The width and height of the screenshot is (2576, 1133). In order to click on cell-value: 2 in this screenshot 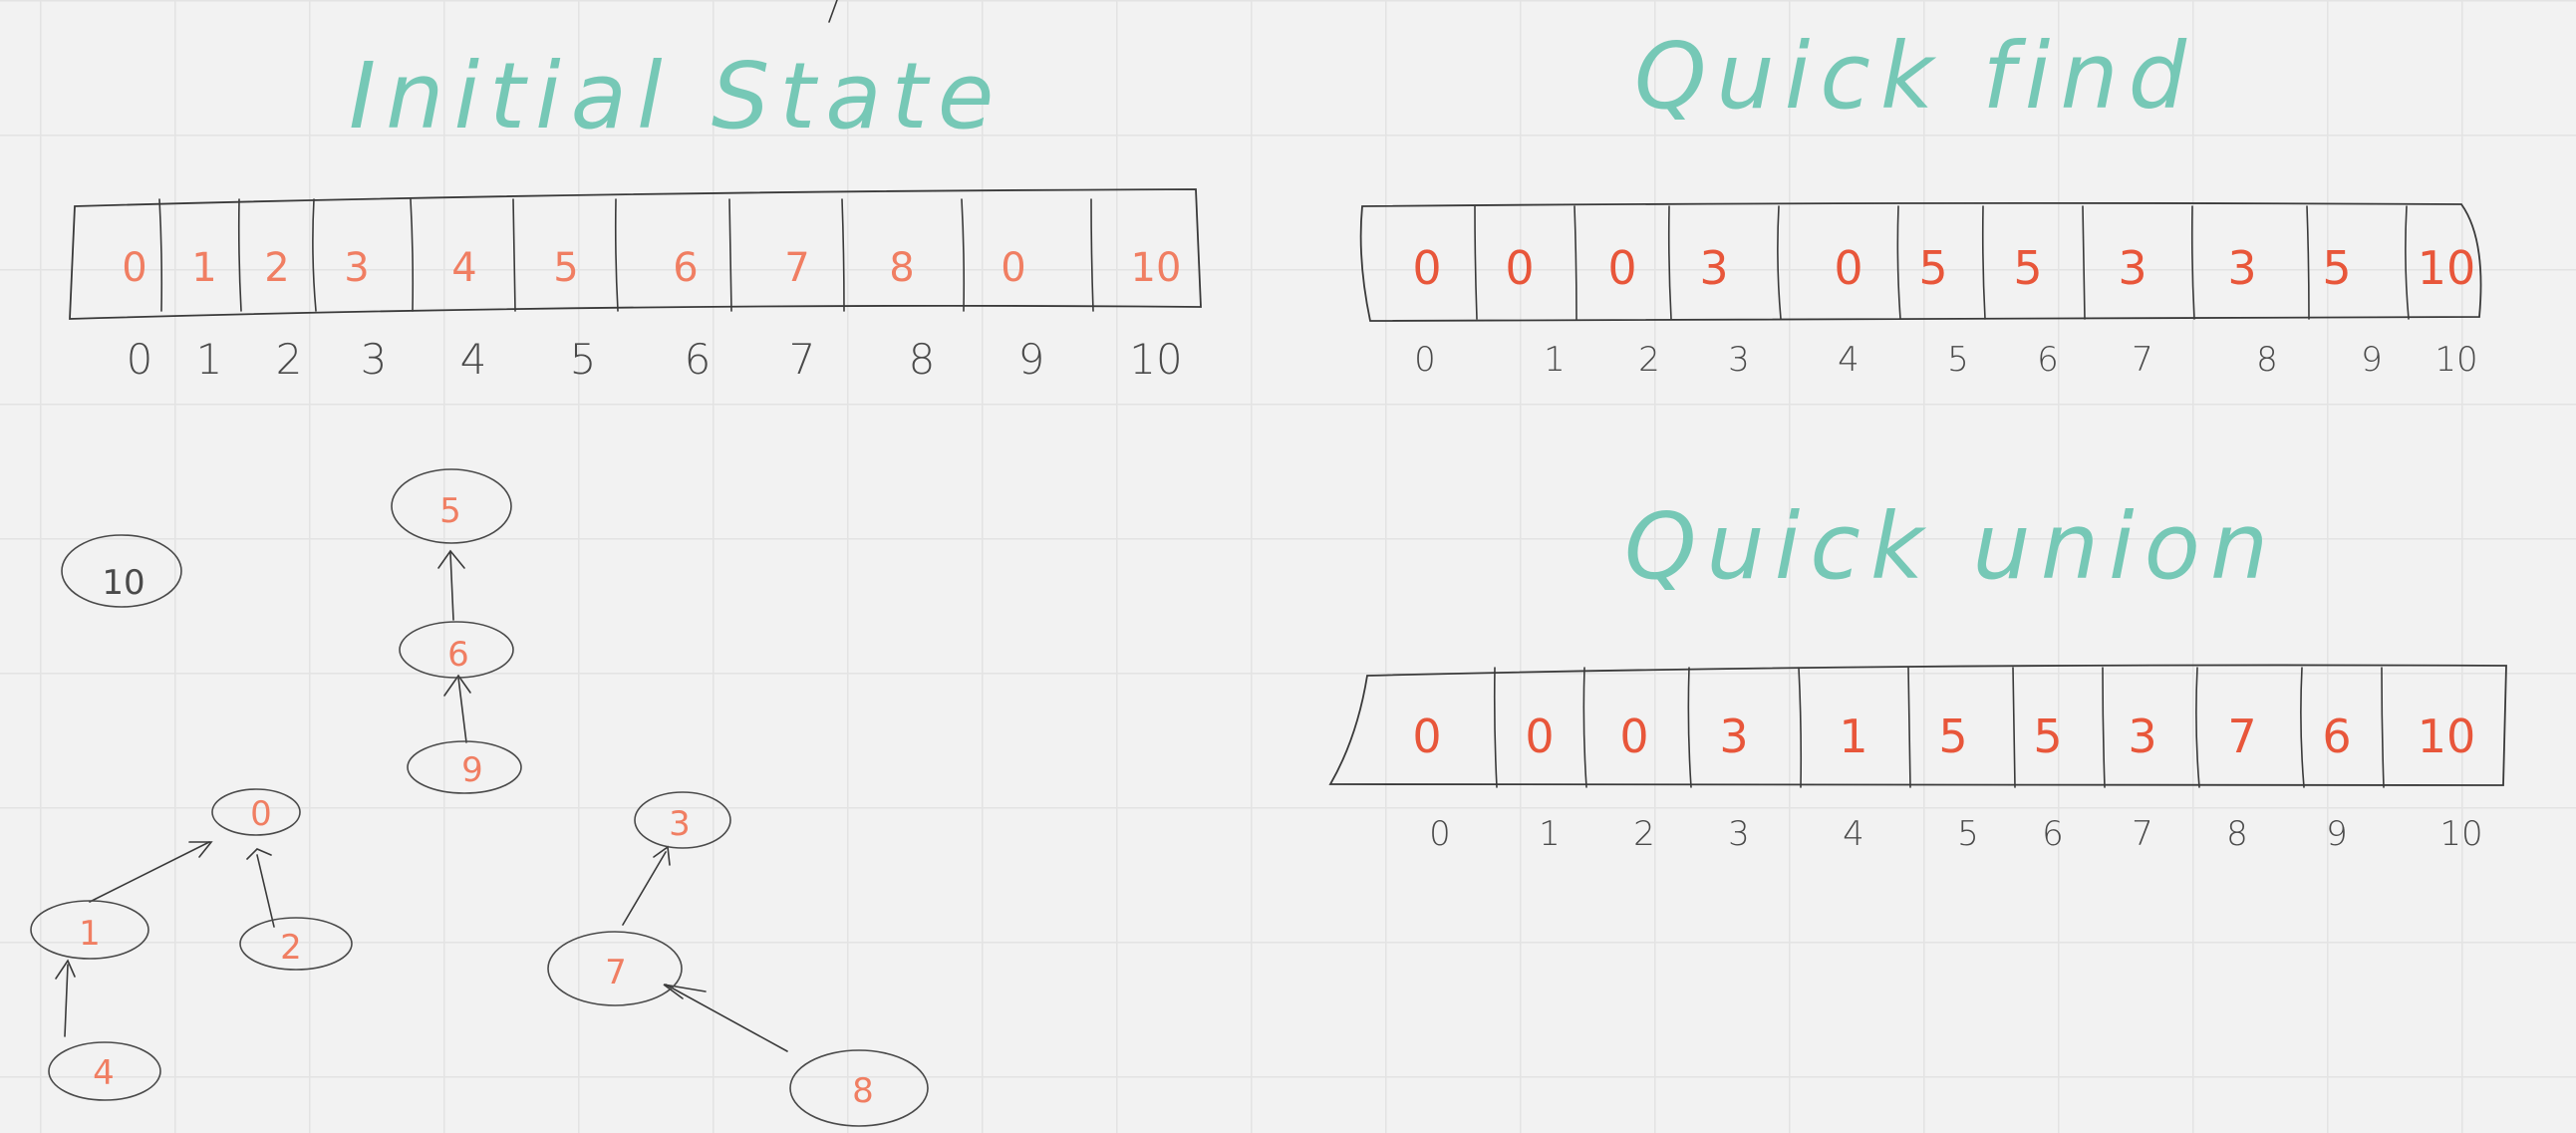, I will do `click(276, 268)`.